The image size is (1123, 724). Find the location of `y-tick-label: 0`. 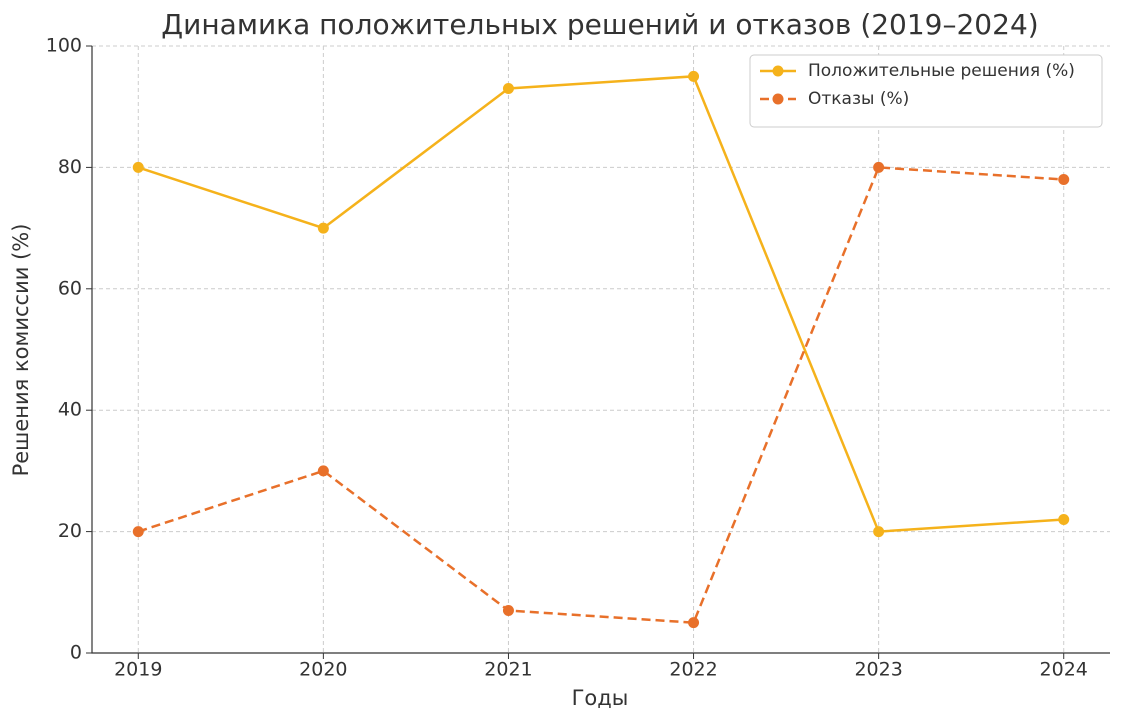

y-tick-label: 0 is located at coordinates (76, 653).